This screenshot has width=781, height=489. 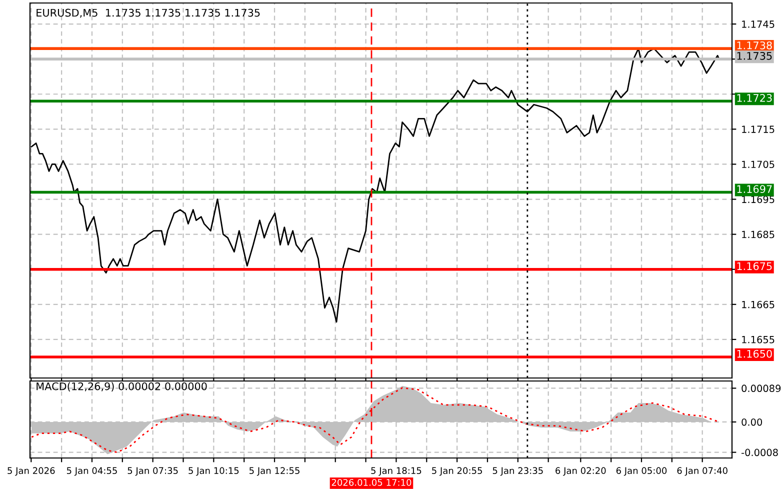 What do you see at coordinates (758, 200) in the screenshot?
I see `y-tick-label: 1.1695` at bounding box center [758, 200].